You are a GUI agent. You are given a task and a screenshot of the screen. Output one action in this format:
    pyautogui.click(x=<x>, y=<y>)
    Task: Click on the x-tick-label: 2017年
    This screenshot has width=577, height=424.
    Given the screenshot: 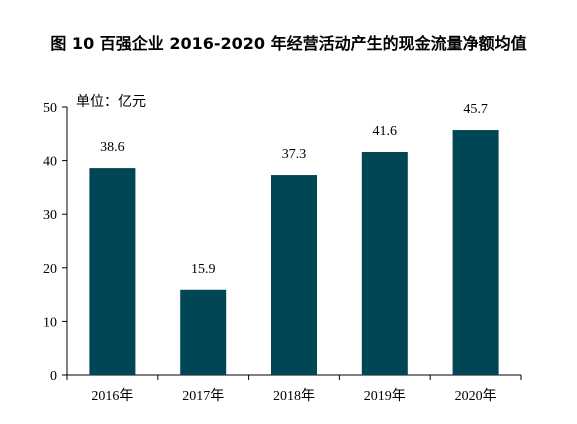 What is the action you would take?
    pyautogui.click(x=203, y=396)
    